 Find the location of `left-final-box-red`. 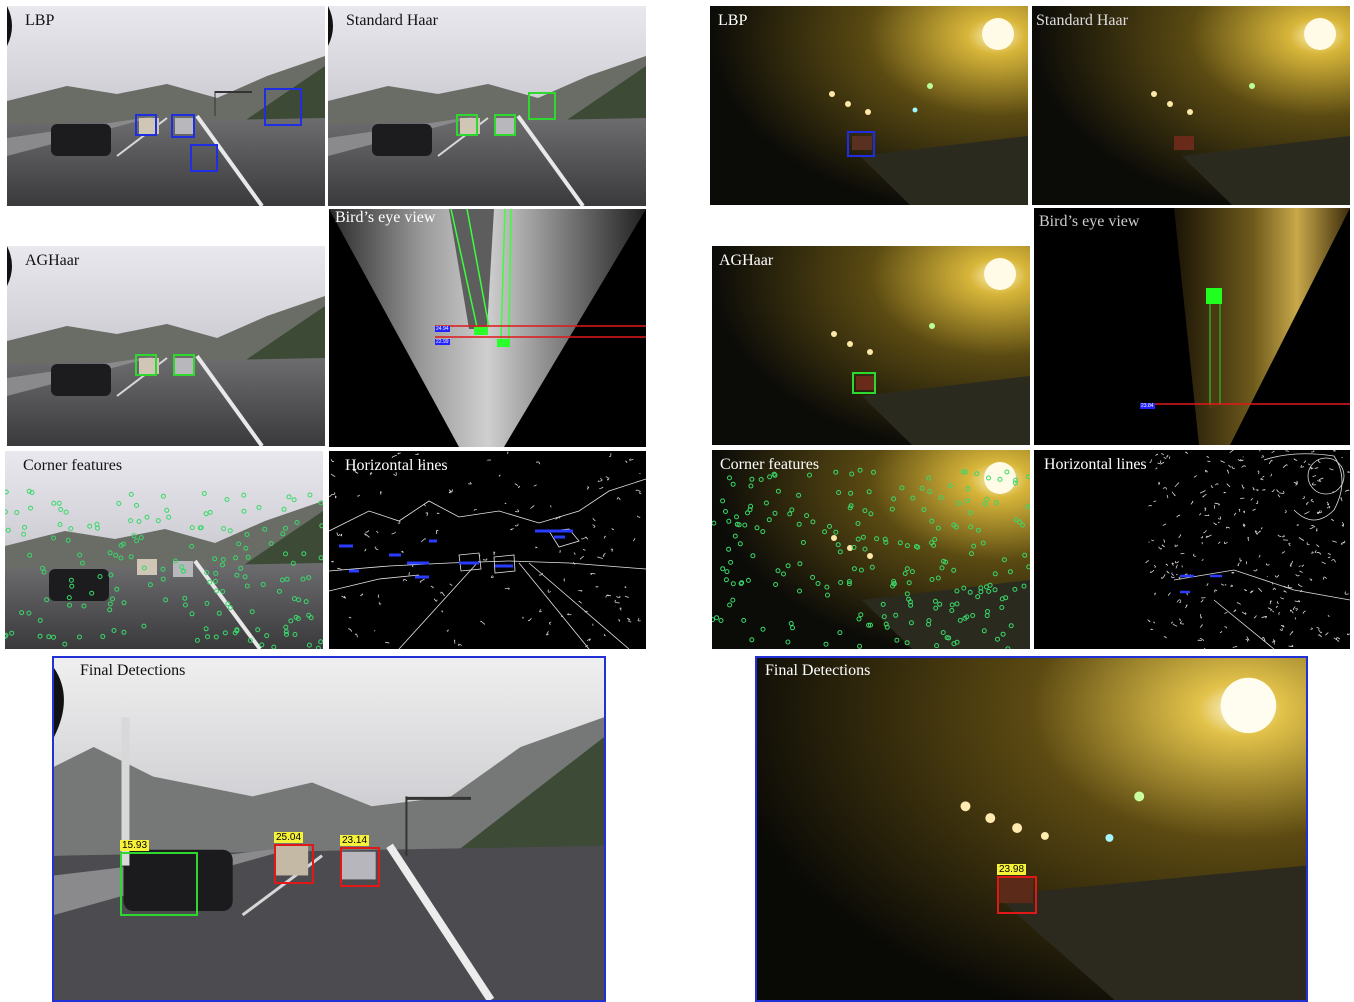

left-final-box-red is located at coordinates (294, 864).